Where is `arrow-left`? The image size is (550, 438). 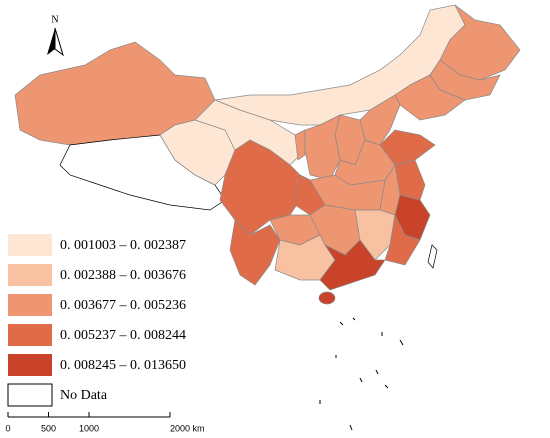 arrow-left is located at coordinates (51, 41).